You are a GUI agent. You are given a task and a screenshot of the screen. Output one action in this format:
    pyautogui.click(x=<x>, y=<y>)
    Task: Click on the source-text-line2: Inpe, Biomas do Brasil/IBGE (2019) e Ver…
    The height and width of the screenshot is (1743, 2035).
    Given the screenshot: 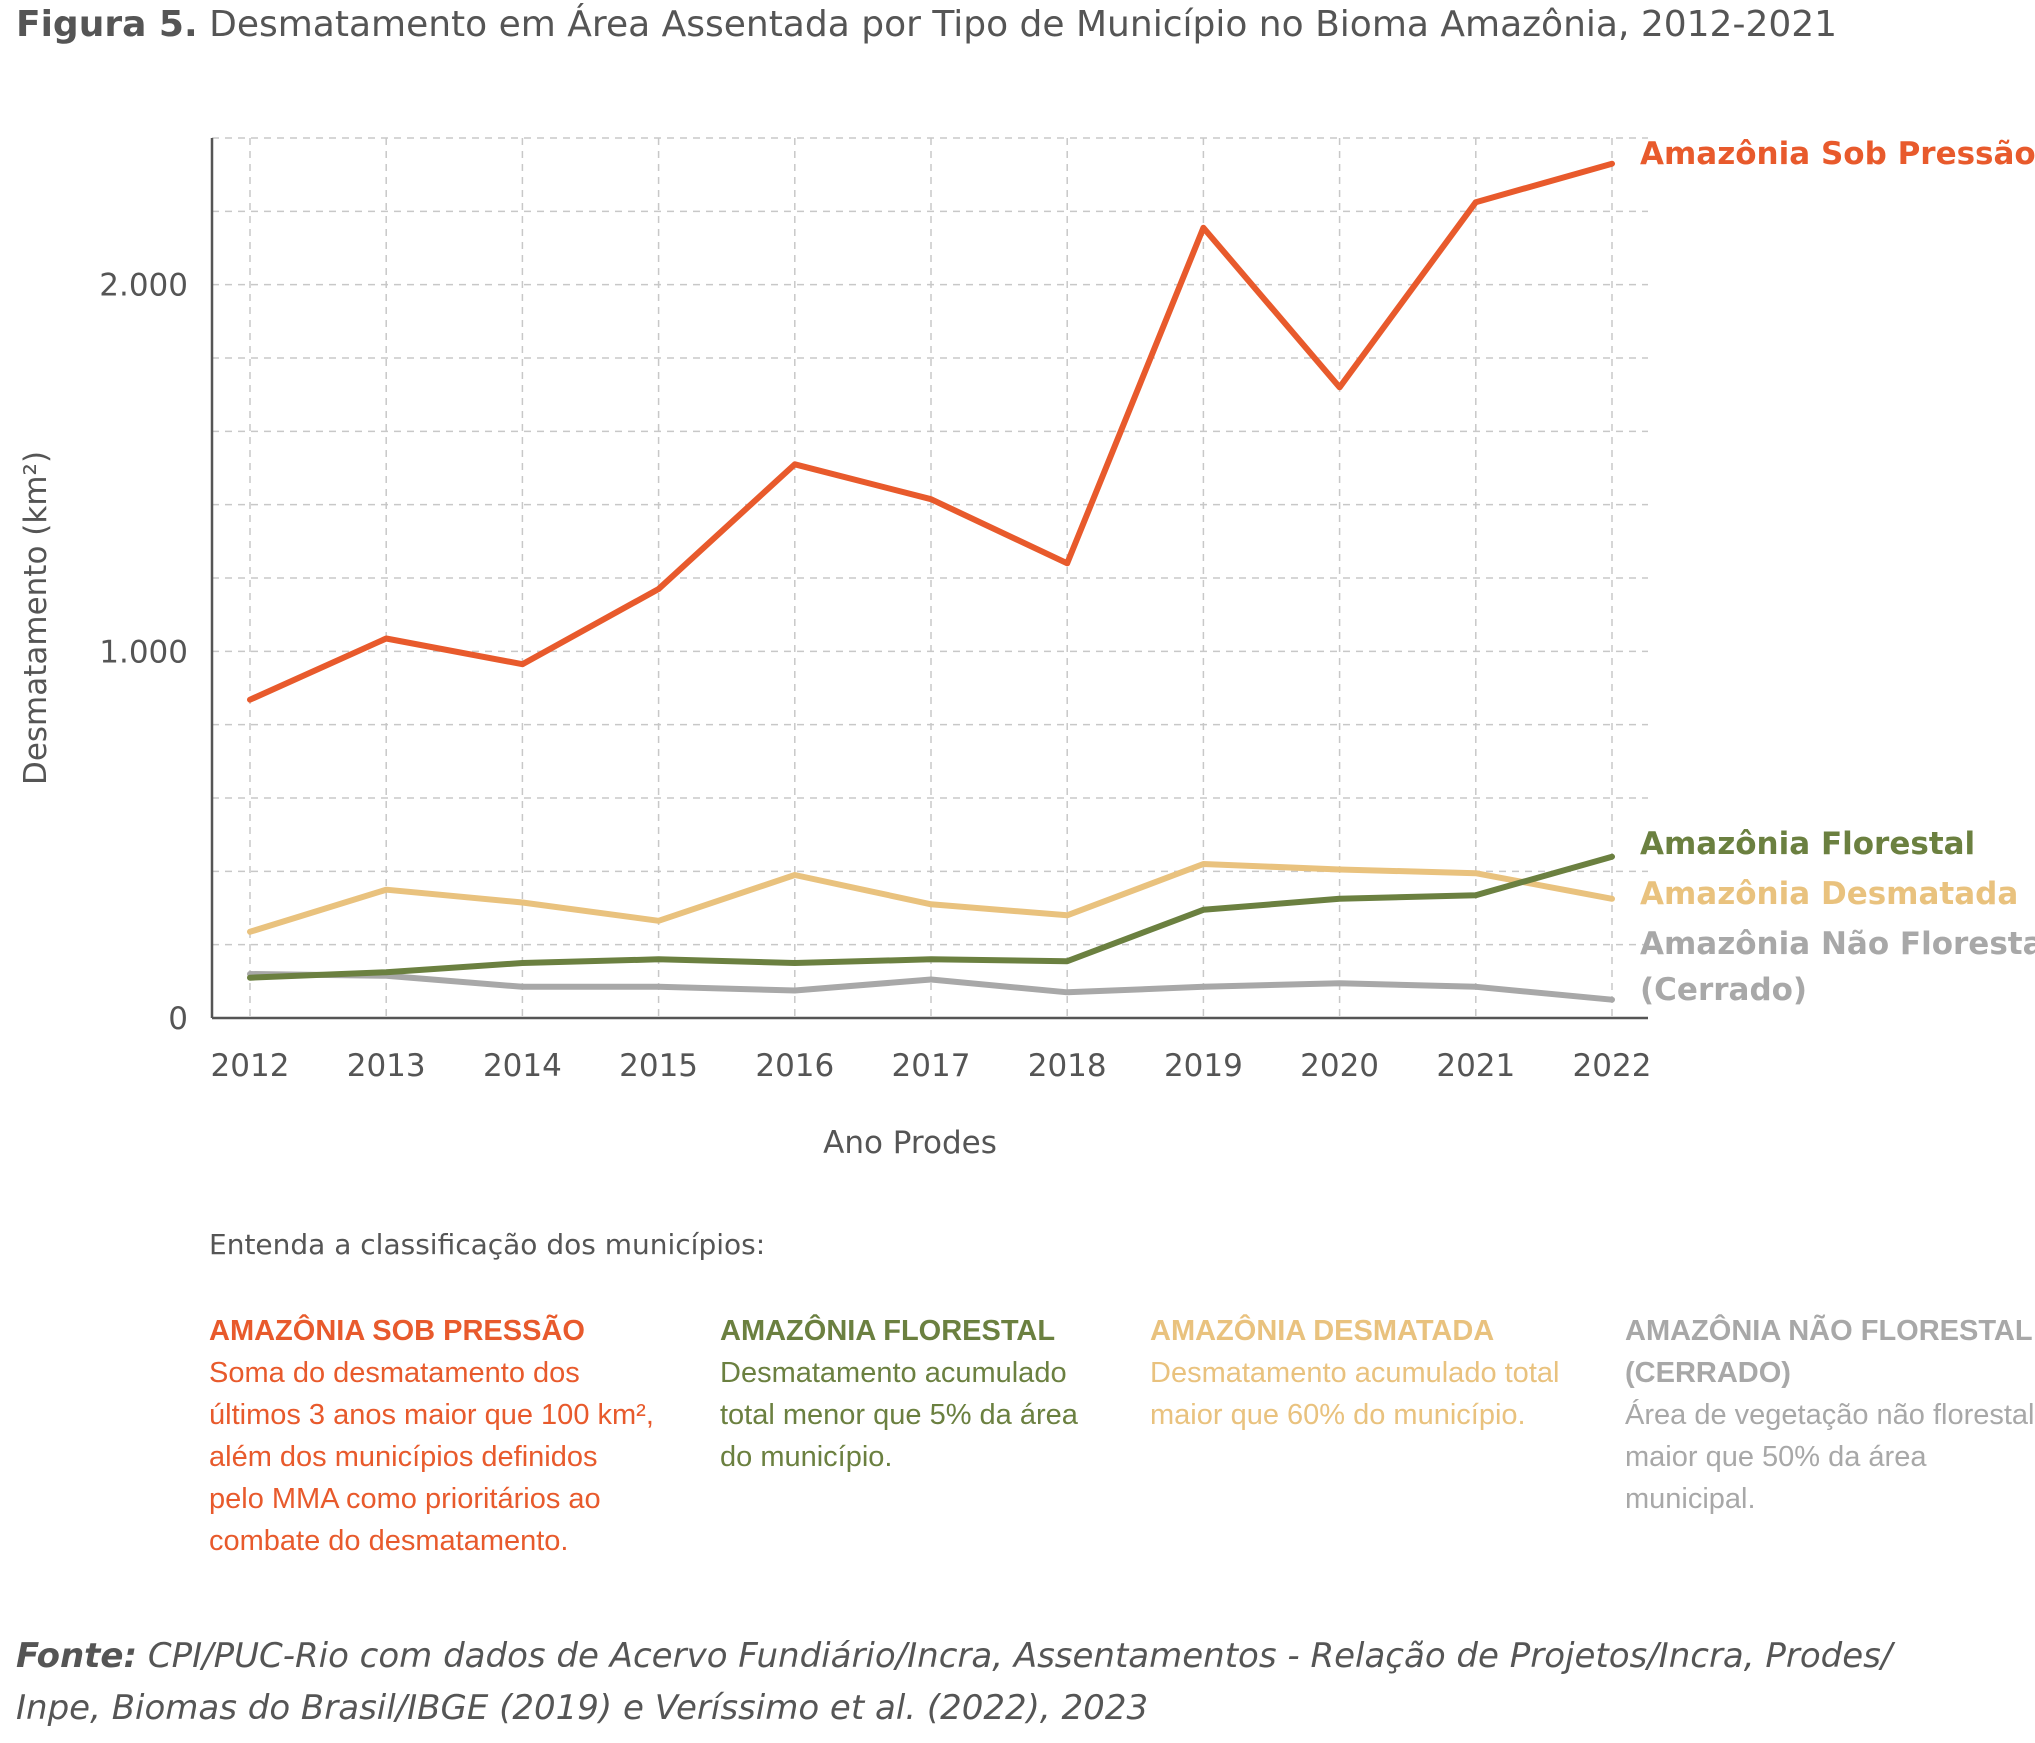 What is the action you would take?
    pyautogui.click(x=582, y=1708)
    